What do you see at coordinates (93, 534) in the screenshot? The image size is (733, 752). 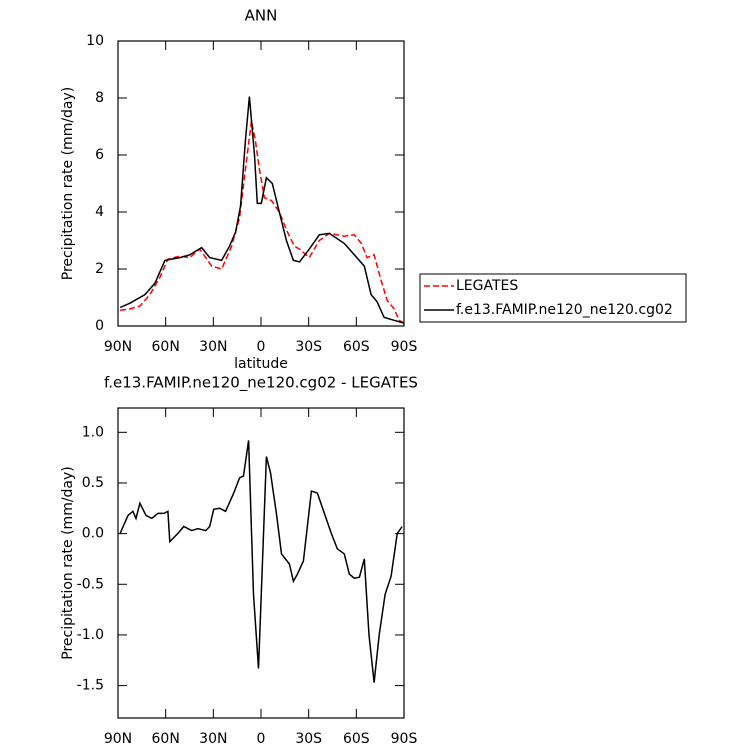 I see `y-tick-label: 0.0` at bounding box center [93, 534].